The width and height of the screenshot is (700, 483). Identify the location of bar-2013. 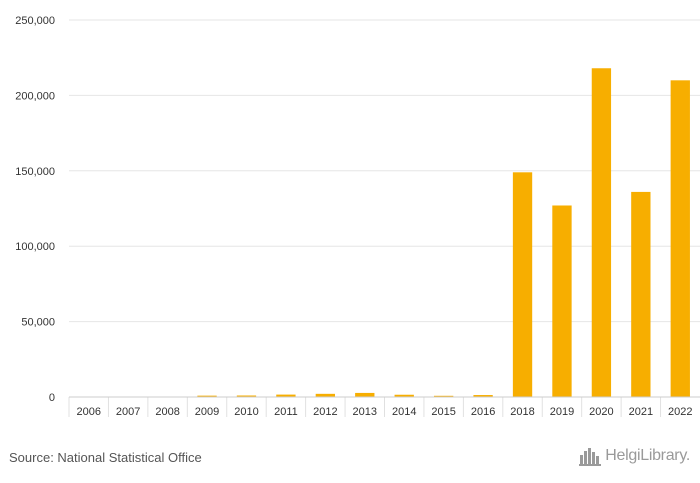
(365, 394).